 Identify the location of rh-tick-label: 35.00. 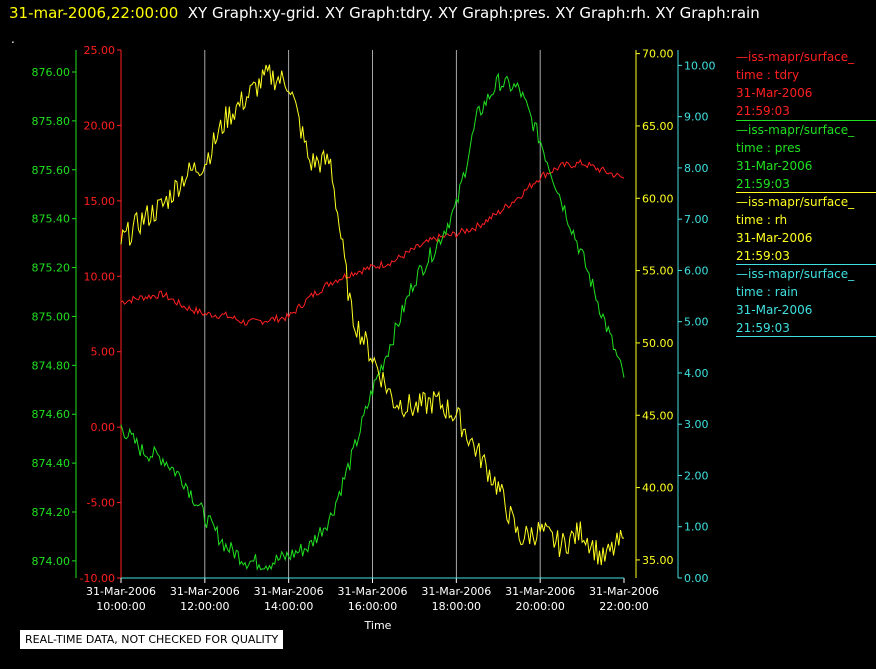
(658, 560).